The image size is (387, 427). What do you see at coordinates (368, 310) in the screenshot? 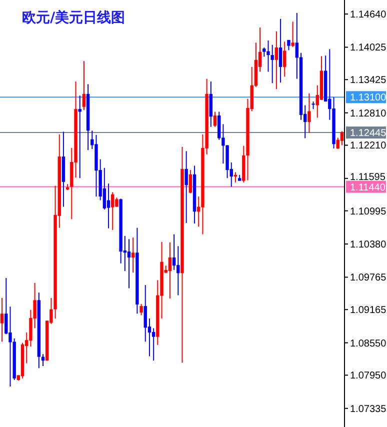
I see `y-tick-label: 1.09165` at bounding box center [368, 310].